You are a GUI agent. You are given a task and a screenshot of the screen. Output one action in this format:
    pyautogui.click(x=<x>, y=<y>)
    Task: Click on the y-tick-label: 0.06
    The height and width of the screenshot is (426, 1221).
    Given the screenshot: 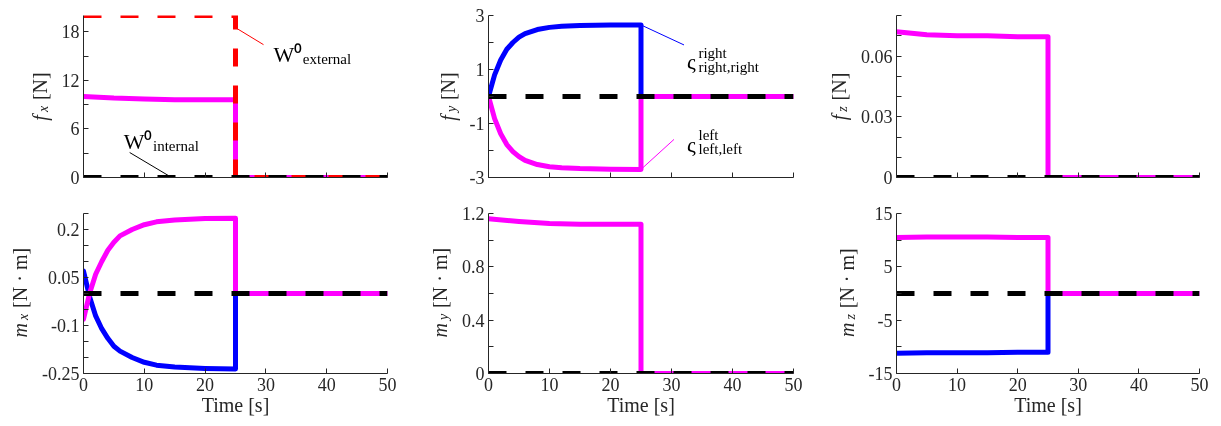 What is the action you would take?
    pyautogui.click(x=877, y=56)
    